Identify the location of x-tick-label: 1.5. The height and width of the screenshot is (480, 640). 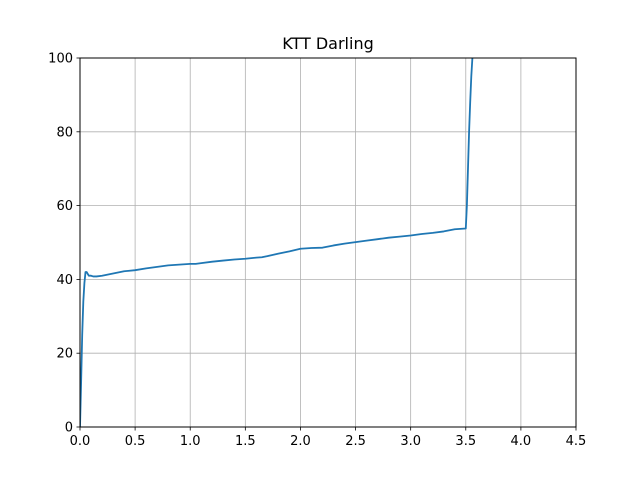
(245, 441).